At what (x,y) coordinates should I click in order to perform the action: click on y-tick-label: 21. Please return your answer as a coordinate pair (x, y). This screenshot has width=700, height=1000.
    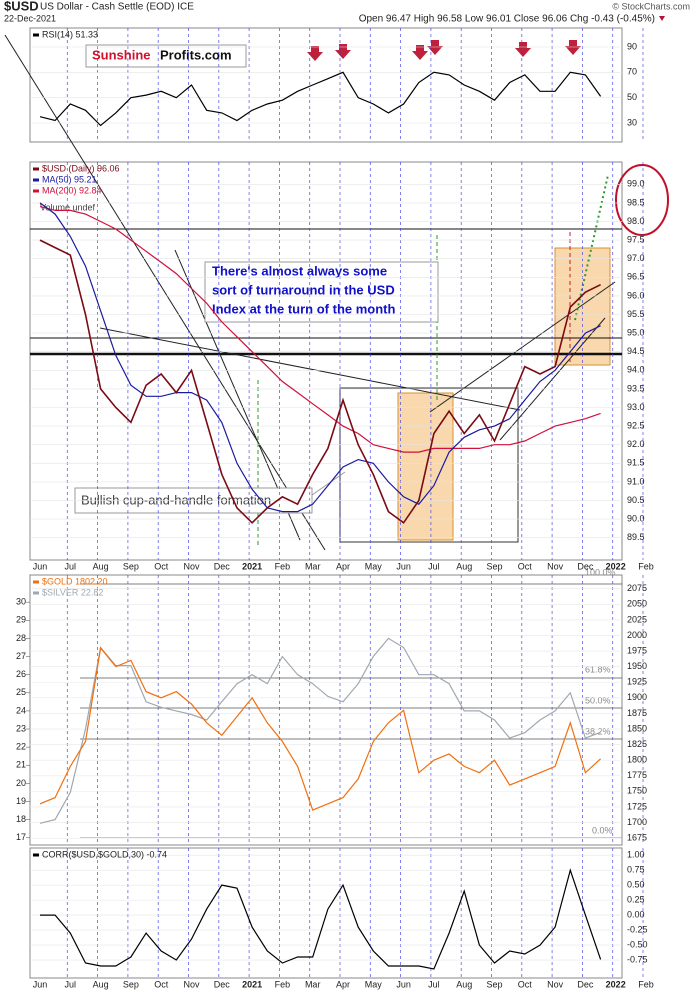
    Looking at the image, I should click on (21, 765).